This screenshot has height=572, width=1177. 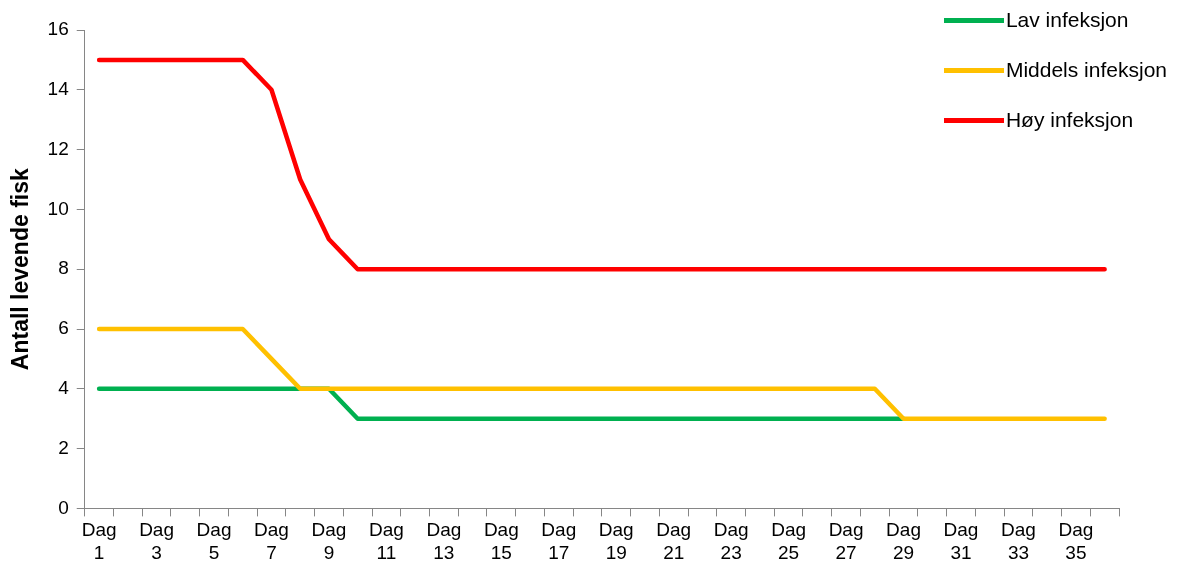 What do you see at coordinates (58, 148) in the screenshot?
I see `y-tick-label: 12` at bounding box center [58, 148].